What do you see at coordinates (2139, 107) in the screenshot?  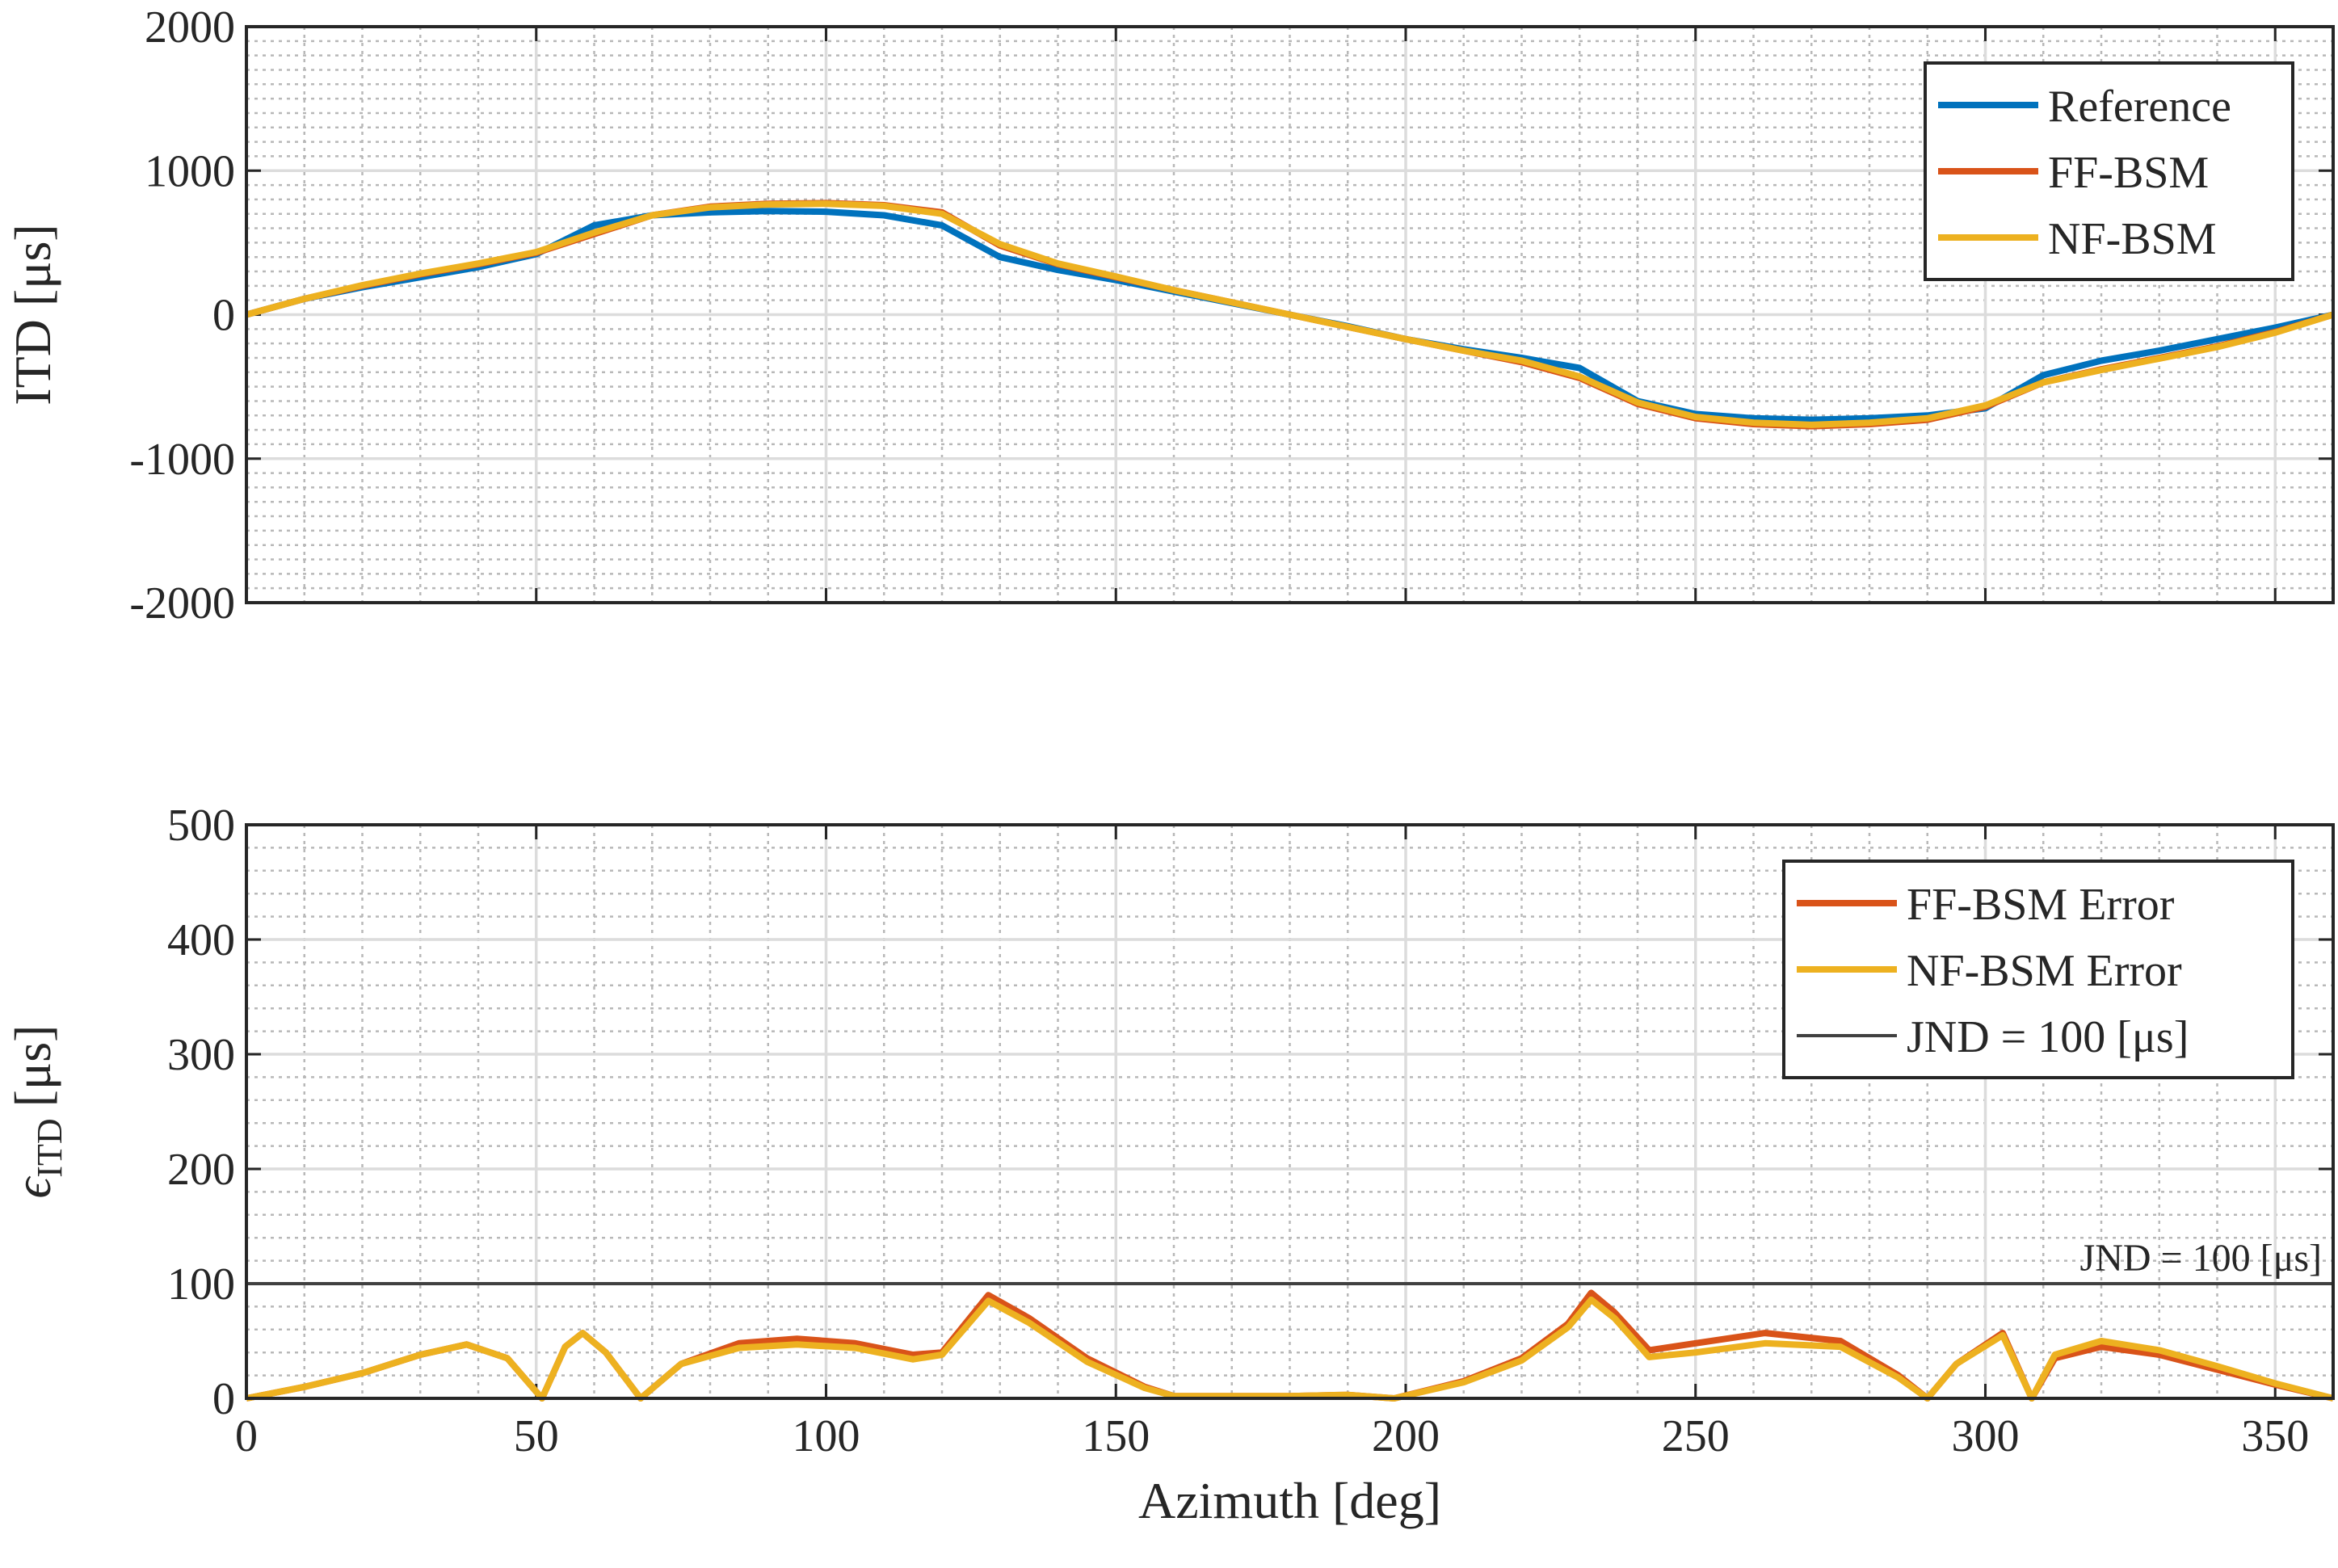 I see `legend-label: Reference` at bounding box center [2139, 107].